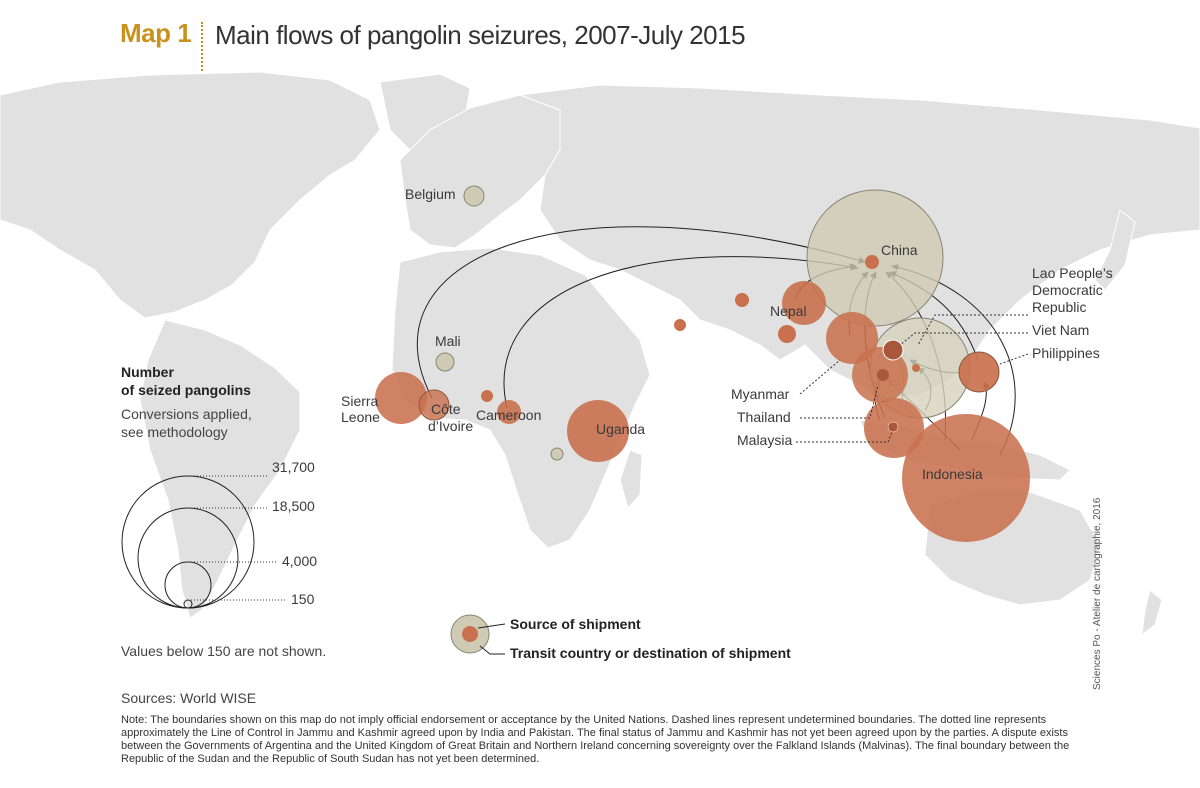 The height and width of the screenshot is (788, 1200). Describe the element at coordinates (620, 429) in the screenshot. I see `label-uganda: Uganda` at that location.